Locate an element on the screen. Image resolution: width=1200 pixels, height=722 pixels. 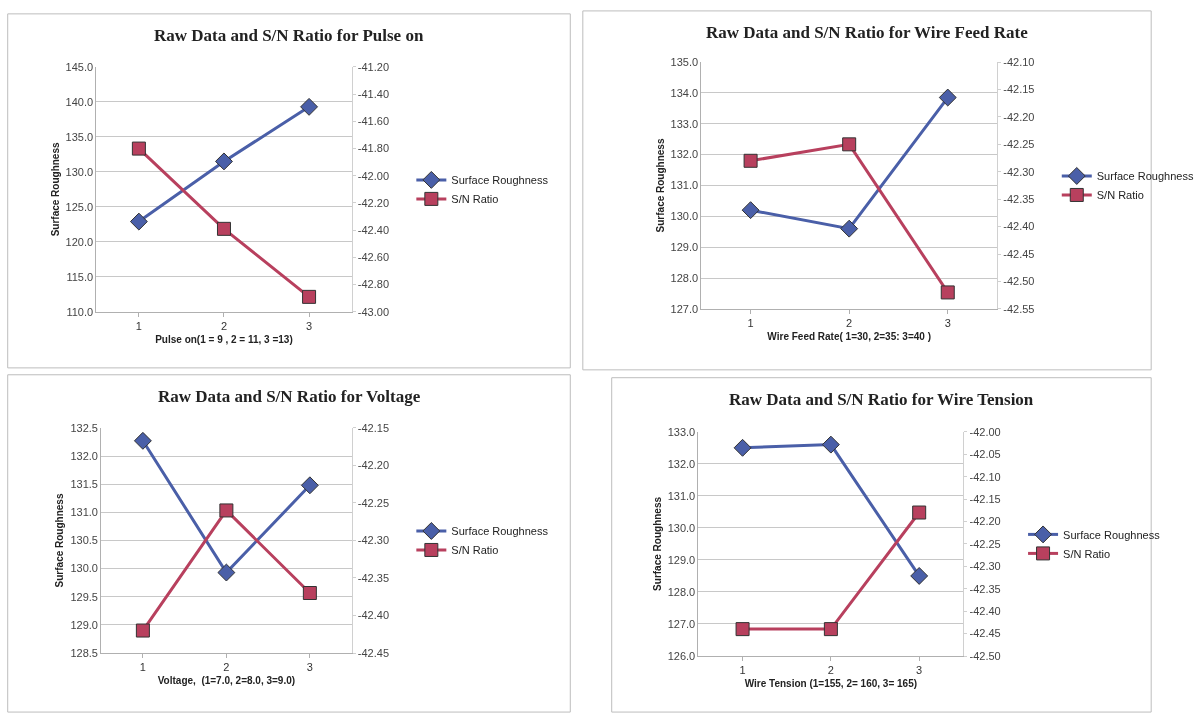
y-tick-label: 145.0 is located at coordinates (79, 66).